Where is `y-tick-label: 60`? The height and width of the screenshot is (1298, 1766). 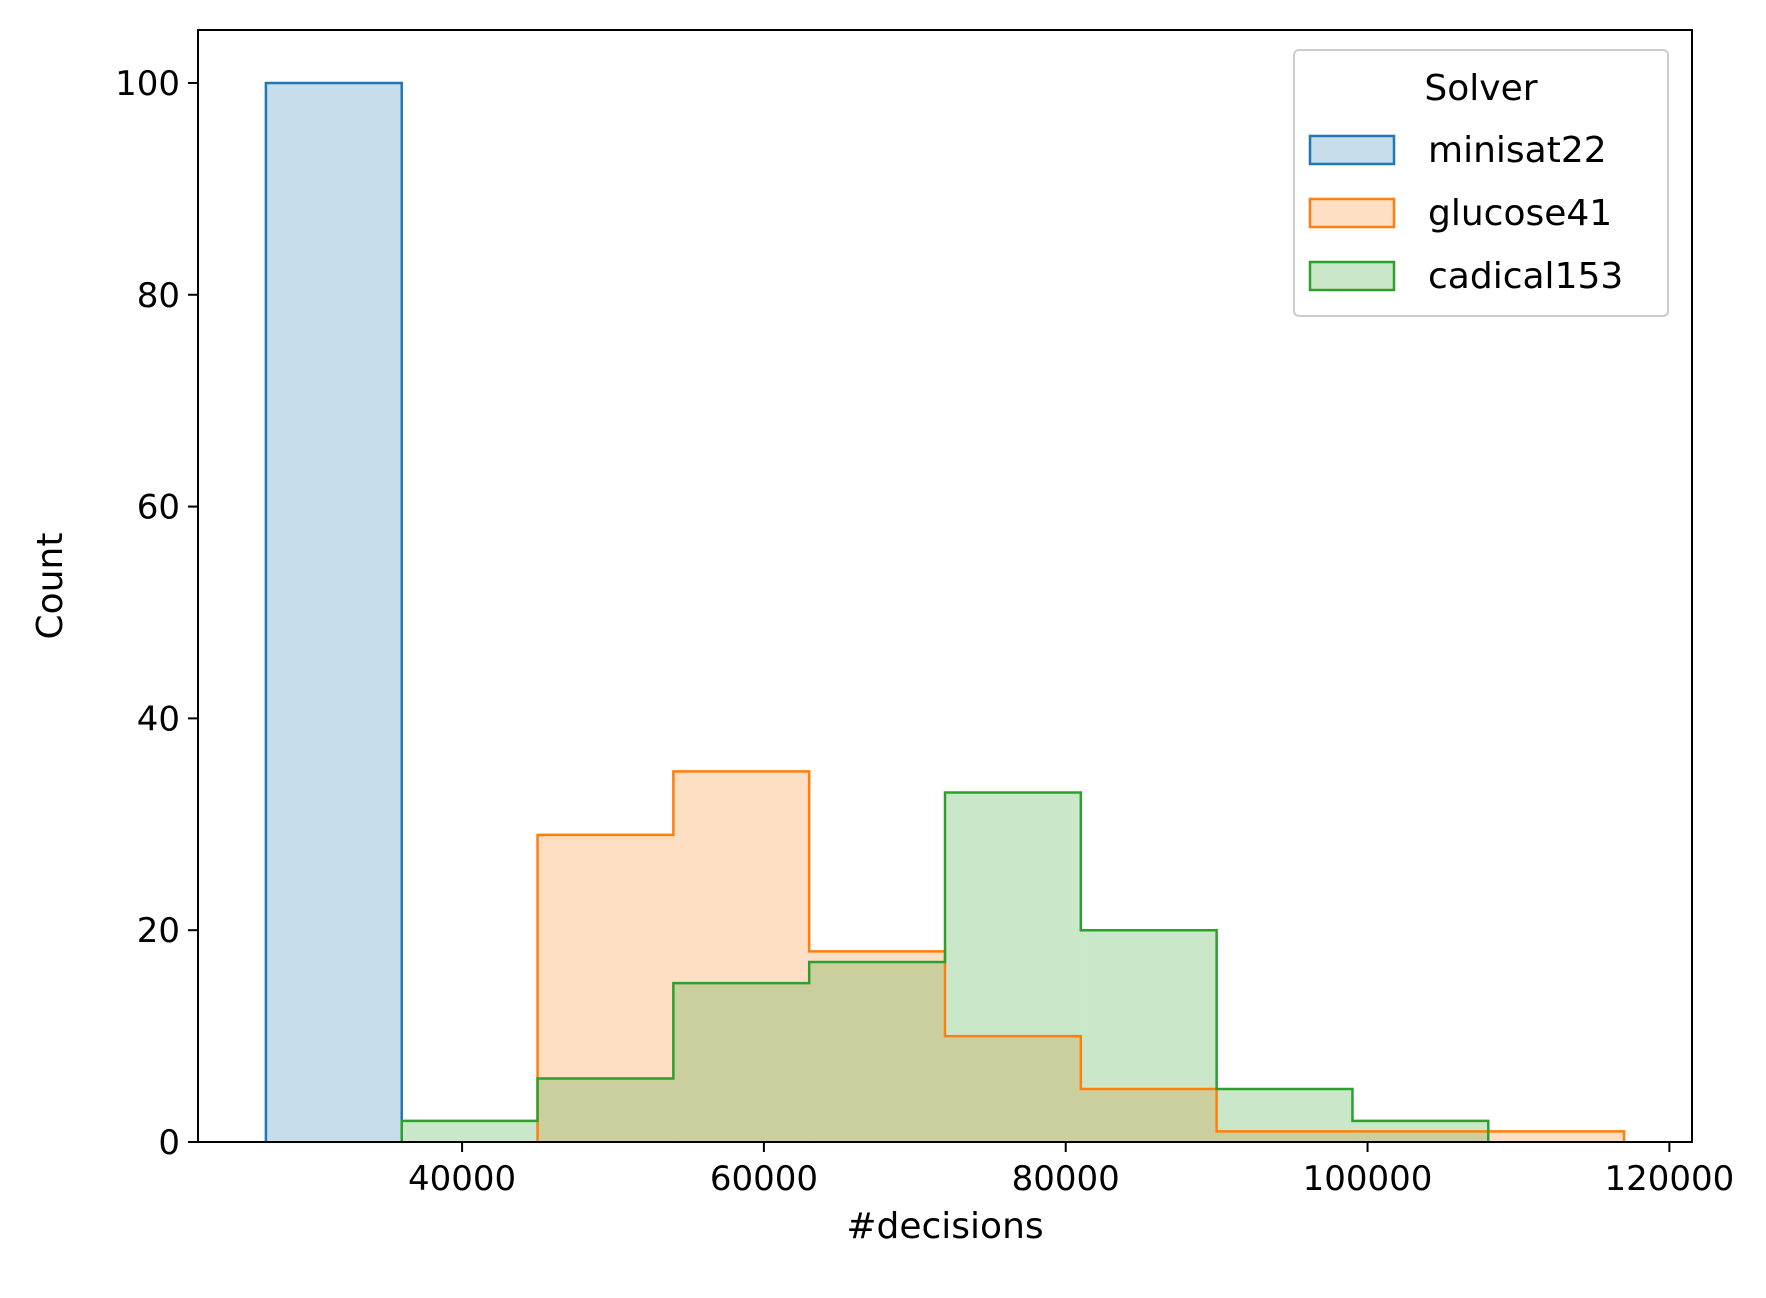
y-tick-label: 60 is located at coordinates (158, 508).